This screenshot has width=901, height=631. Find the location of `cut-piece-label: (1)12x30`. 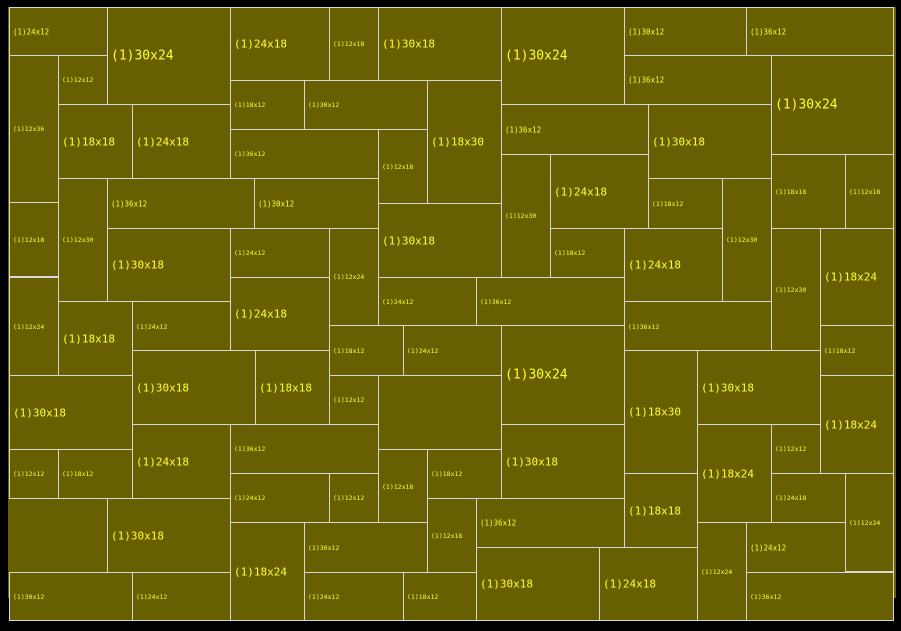

cut-piece-label: (1)12x30 is located at coordinates (78, 239).